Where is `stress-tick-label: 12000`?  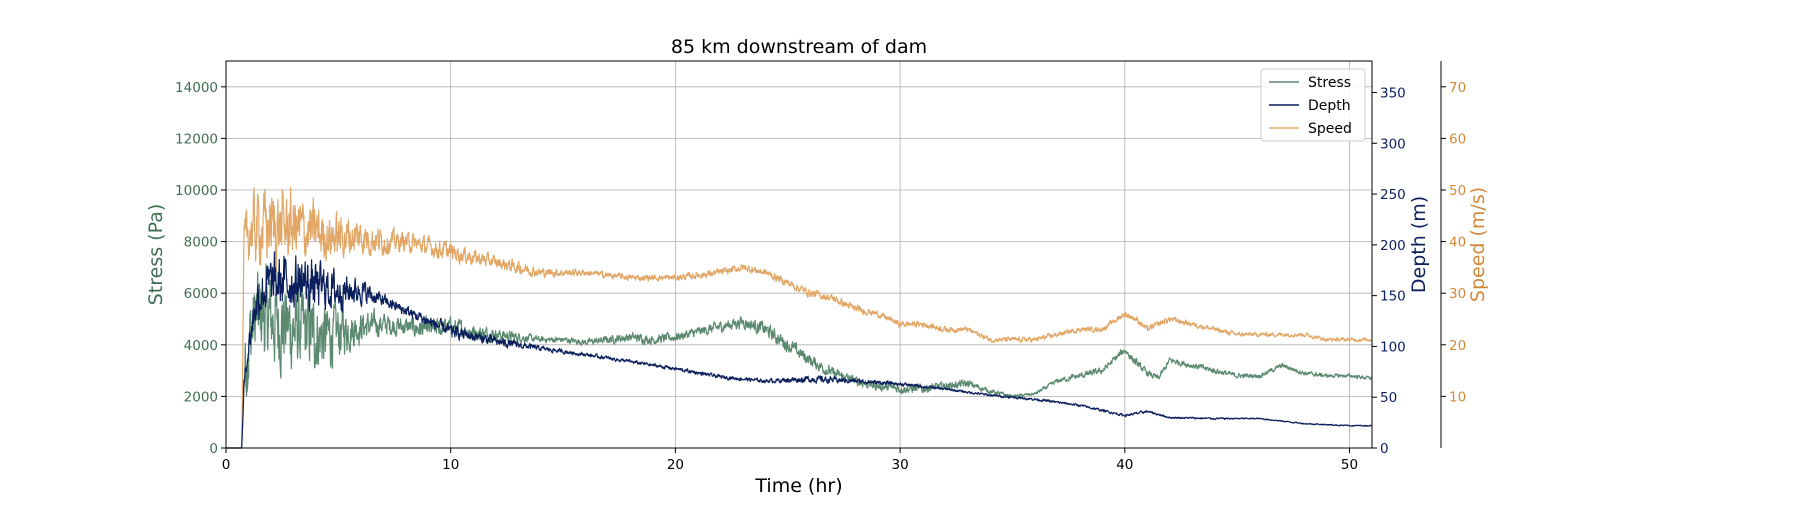
stress-tick-label: 12000 is located at coordinates (196, 139).